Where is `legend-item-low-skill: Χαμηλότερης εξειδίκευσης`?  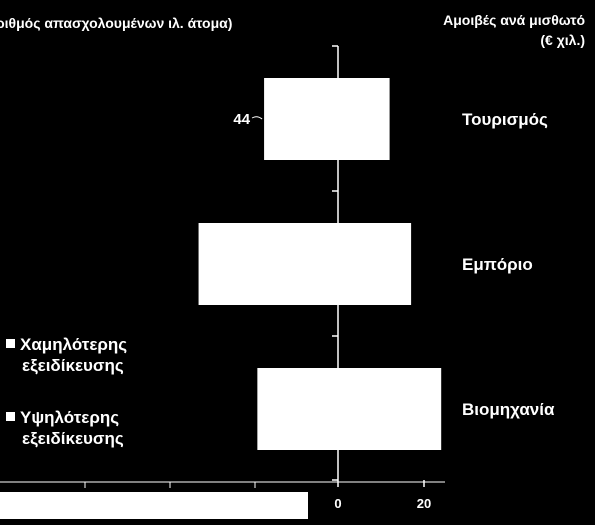
legend-item-low-skill: Χαμηλότερης εξειδίκευσης is located at coordinates (66, 355).